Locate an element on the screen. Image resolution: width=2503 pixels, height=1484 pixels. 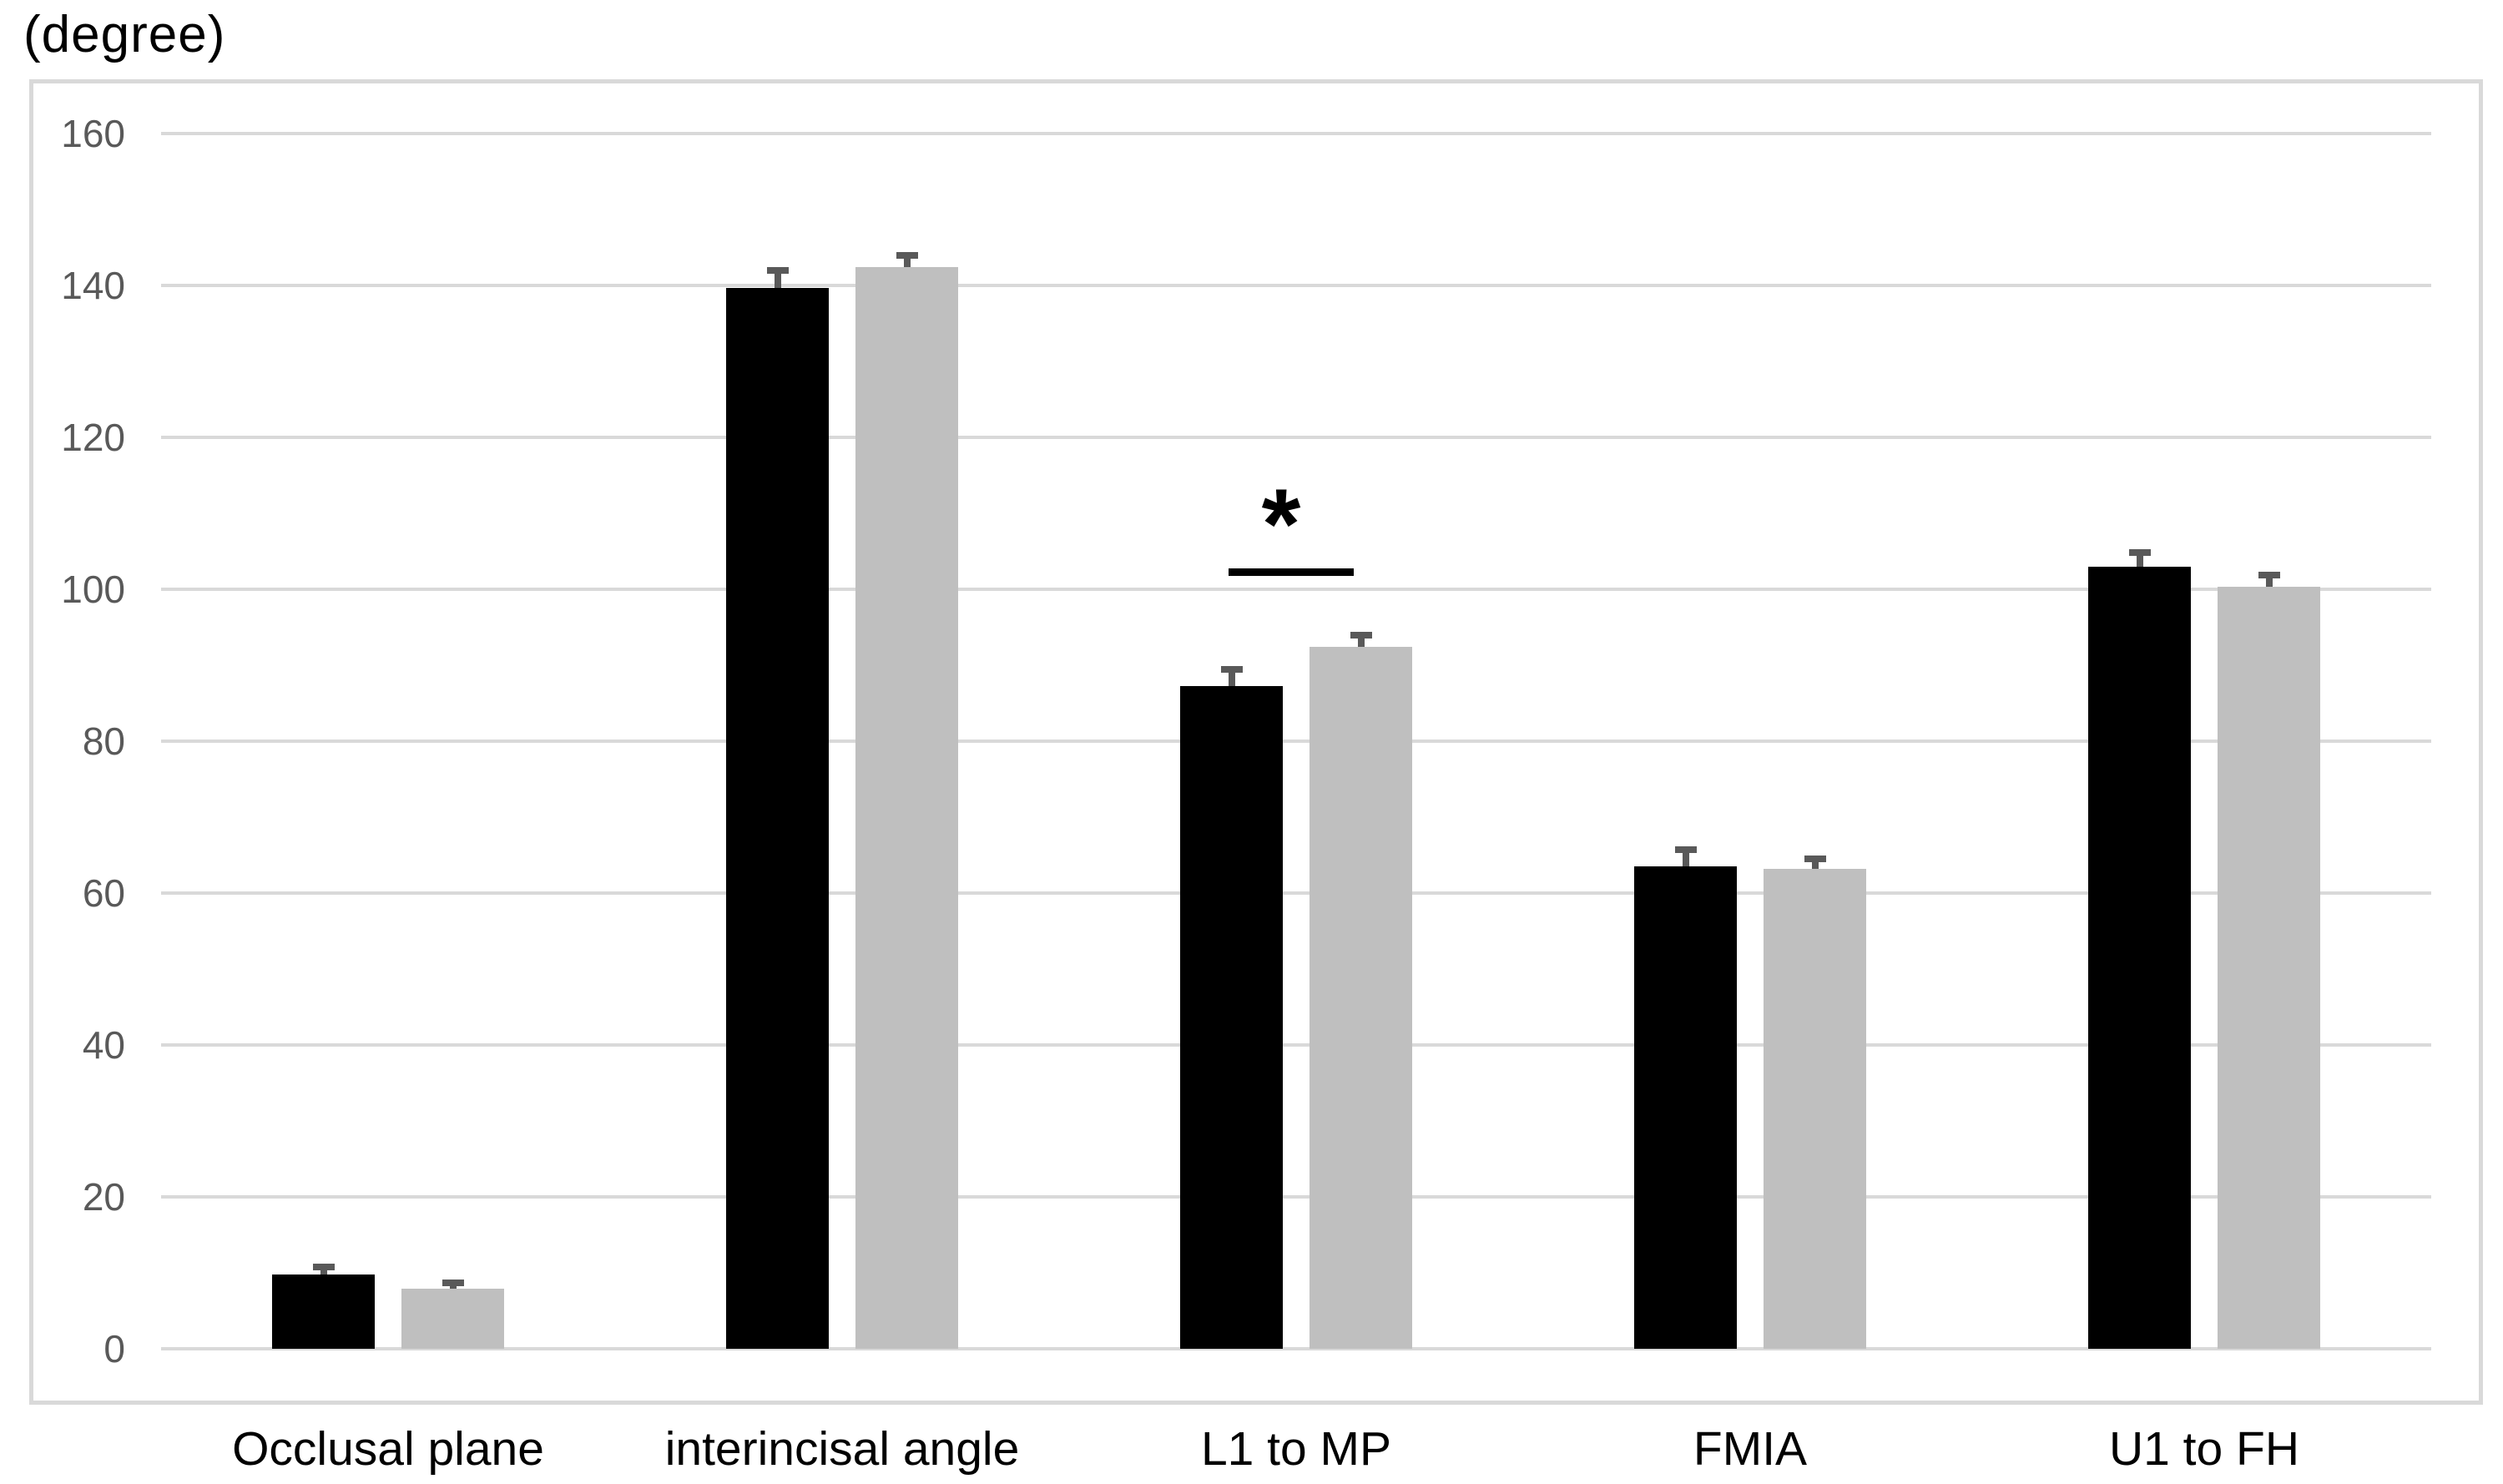
x-axis-label-0: Occlusal plane is located at coordinates (388, 1449).